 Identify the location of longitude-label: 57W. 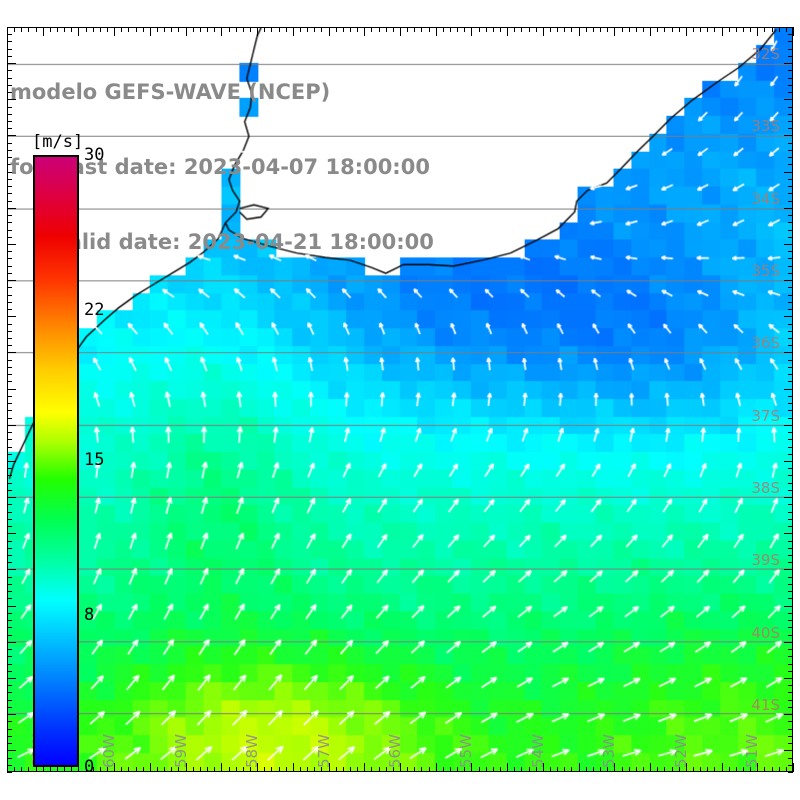
(323, 751).